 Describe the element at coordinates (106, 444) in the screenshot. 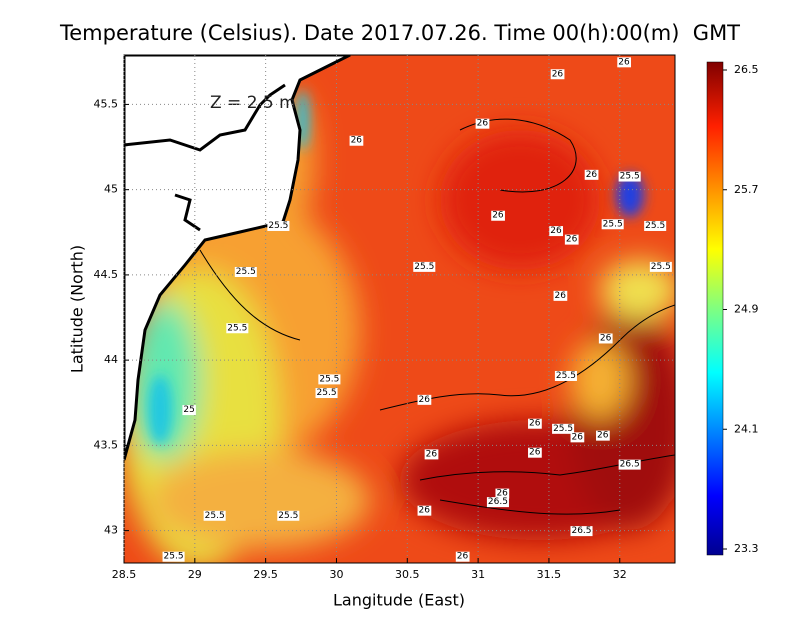

I see `y-tick-label: 43.5` at that location.